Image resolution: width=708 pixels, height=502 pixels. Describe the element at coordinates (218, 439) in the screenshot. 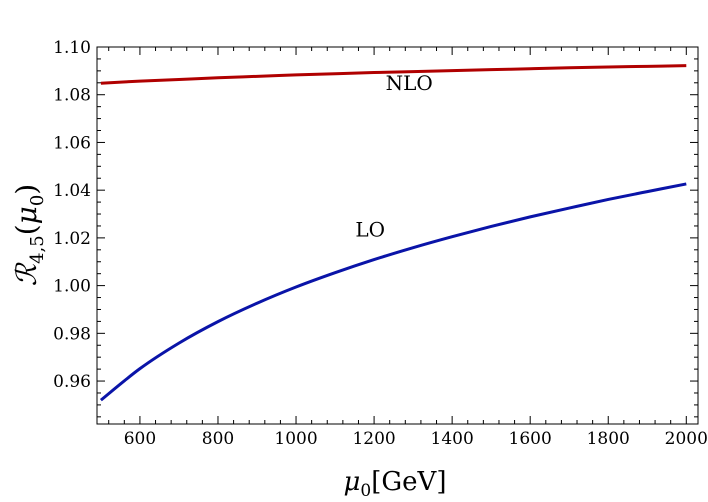

I see `x-tick-label: 800` at that location.